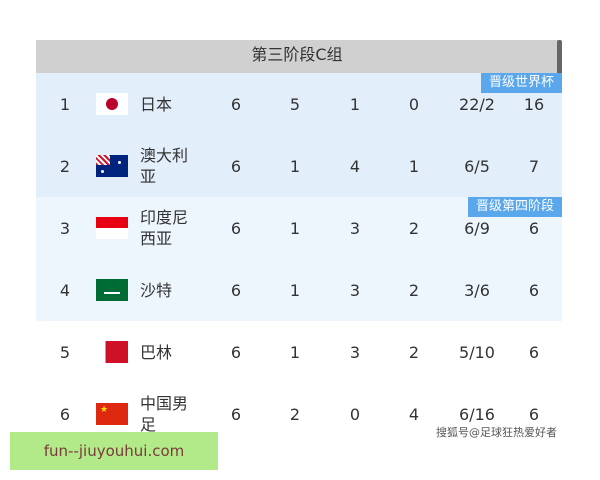 This screenshot has width=600, height=480. What do you see at coordinates (112, 104) in the screenshot?
I see `japan-flag` at bounding box center [112, 104].